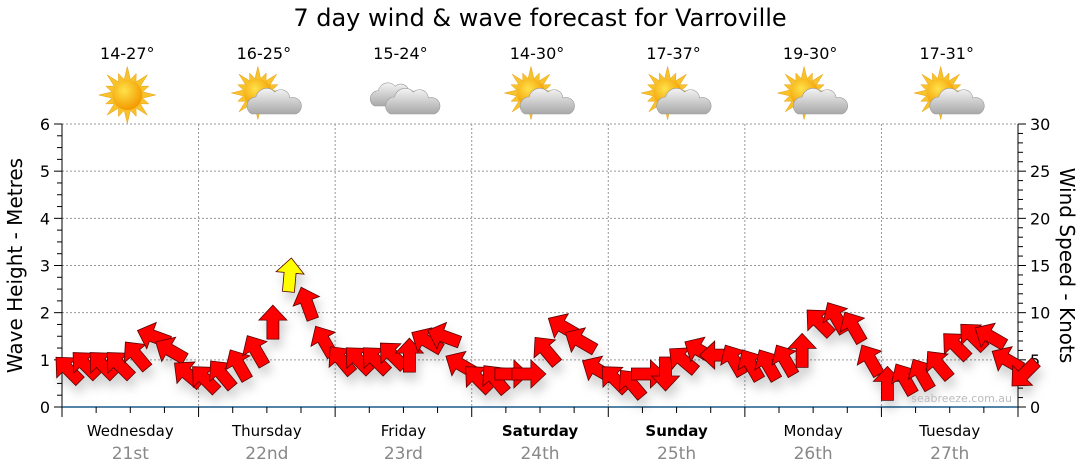 The width and height of the screenshot is (1080, 475). What do you see at coordinates (1040, 218) in the screenshot?
I see `y2-tick-label: 20` at bounding box center [1040, 218].